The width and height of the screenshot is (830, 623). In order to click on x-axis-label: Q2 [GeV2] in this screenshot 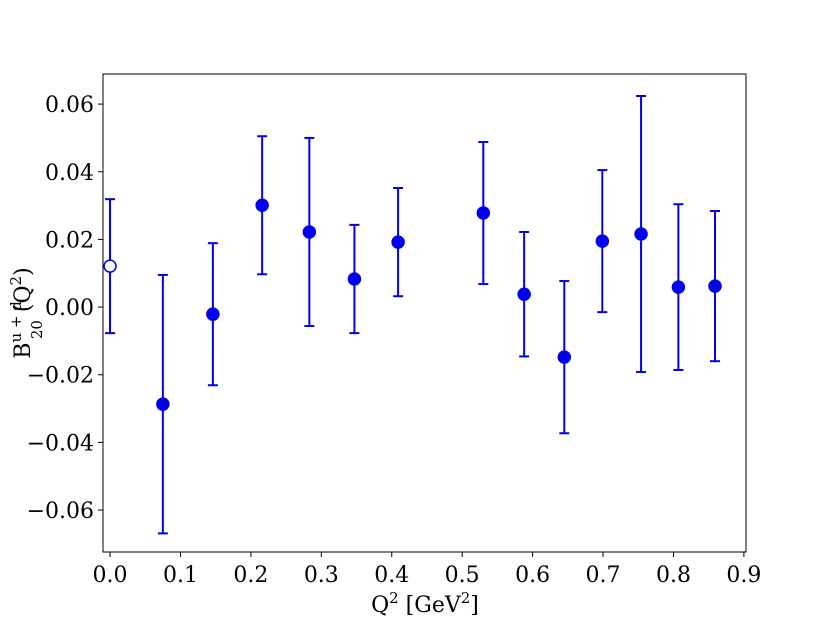, I will do `click(425, 603)`.